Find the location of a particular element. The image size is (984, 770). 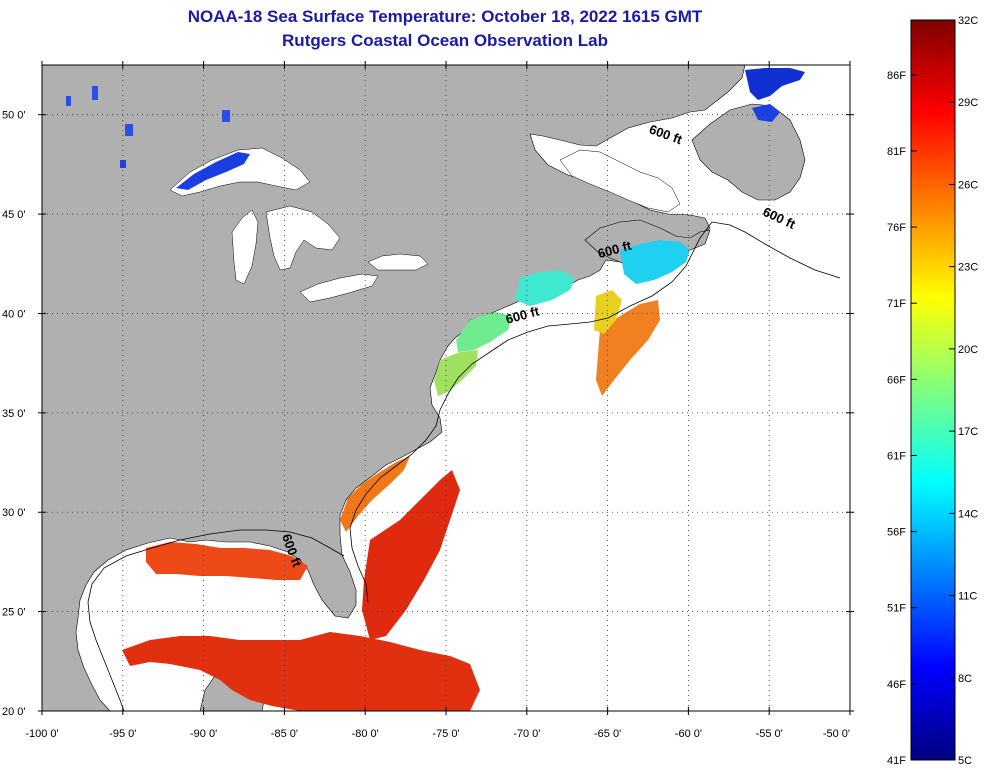

lon-tick-label: -55 0' is located at coordinates (769, 734).